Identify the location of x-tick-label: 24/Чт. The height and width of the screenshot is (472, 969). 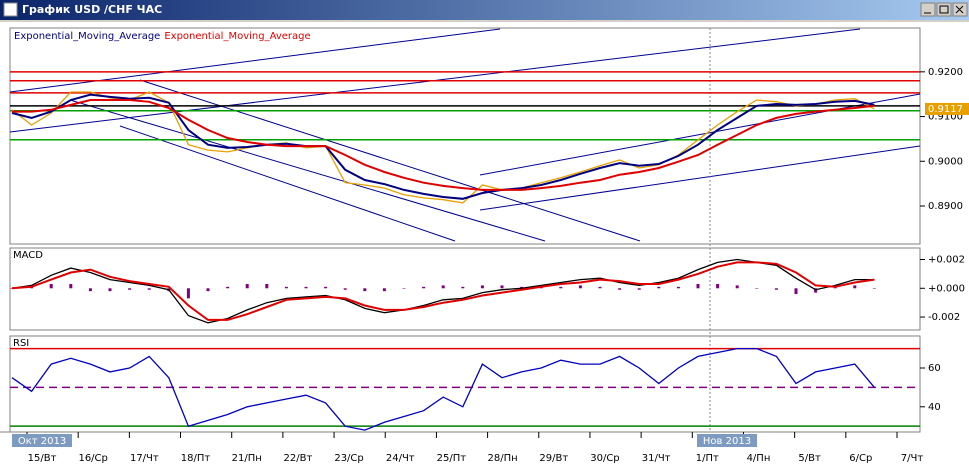
(400, 458).